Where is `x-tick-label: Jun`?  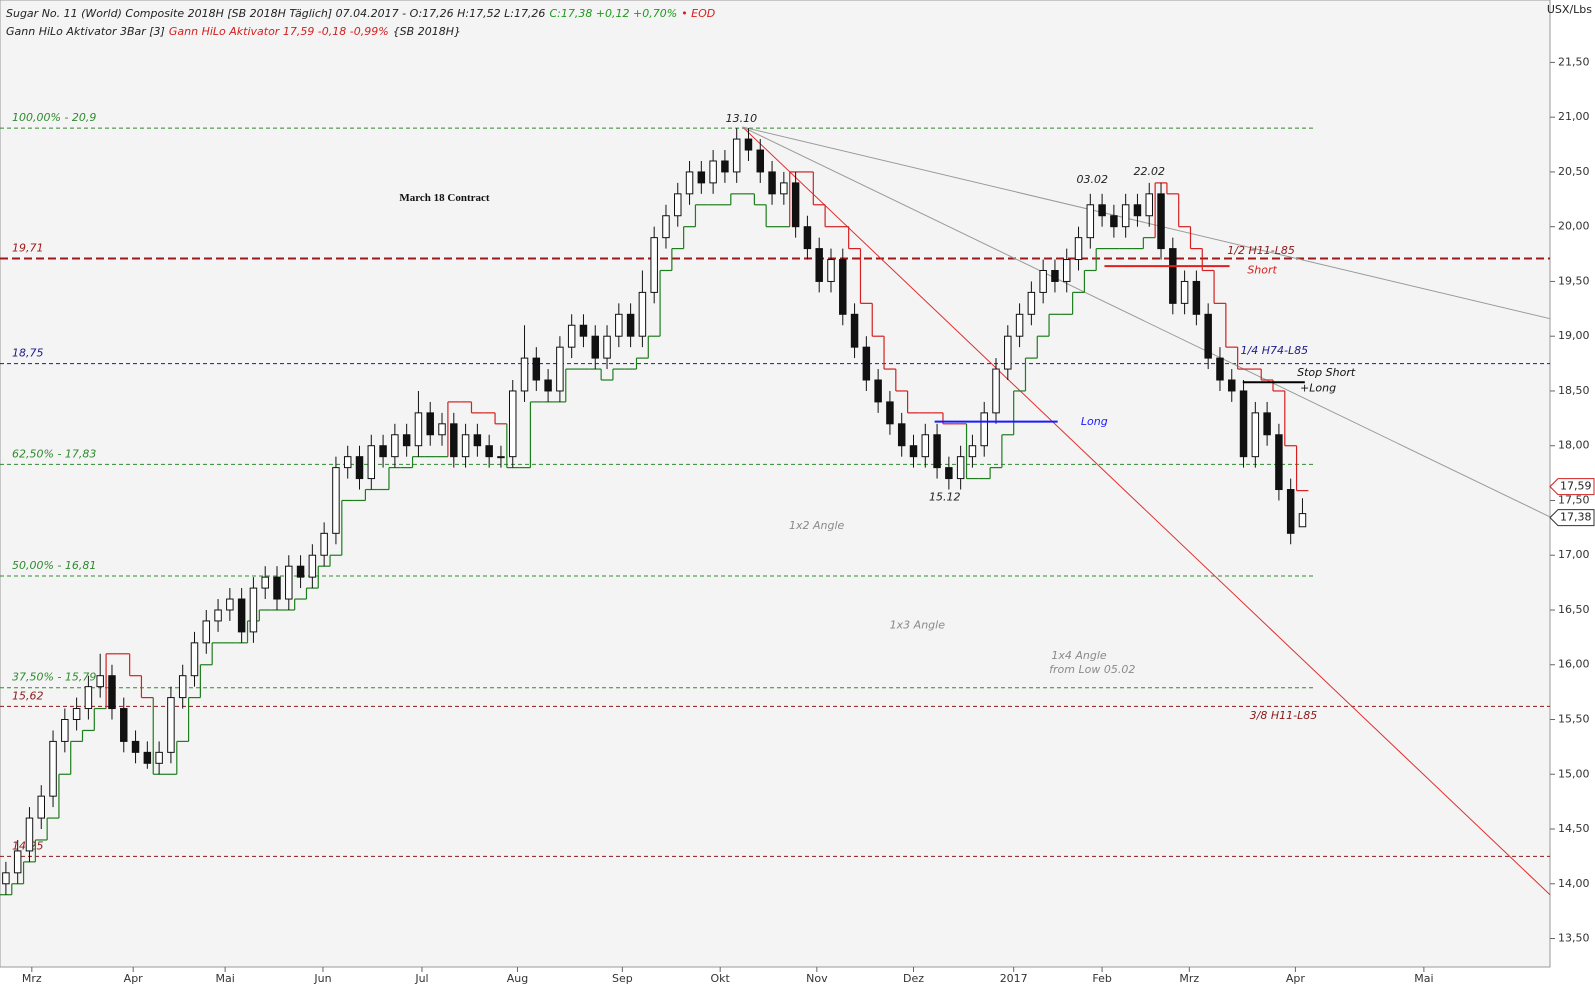 x-tick-label: Jun is located at coordinates (322, 978).